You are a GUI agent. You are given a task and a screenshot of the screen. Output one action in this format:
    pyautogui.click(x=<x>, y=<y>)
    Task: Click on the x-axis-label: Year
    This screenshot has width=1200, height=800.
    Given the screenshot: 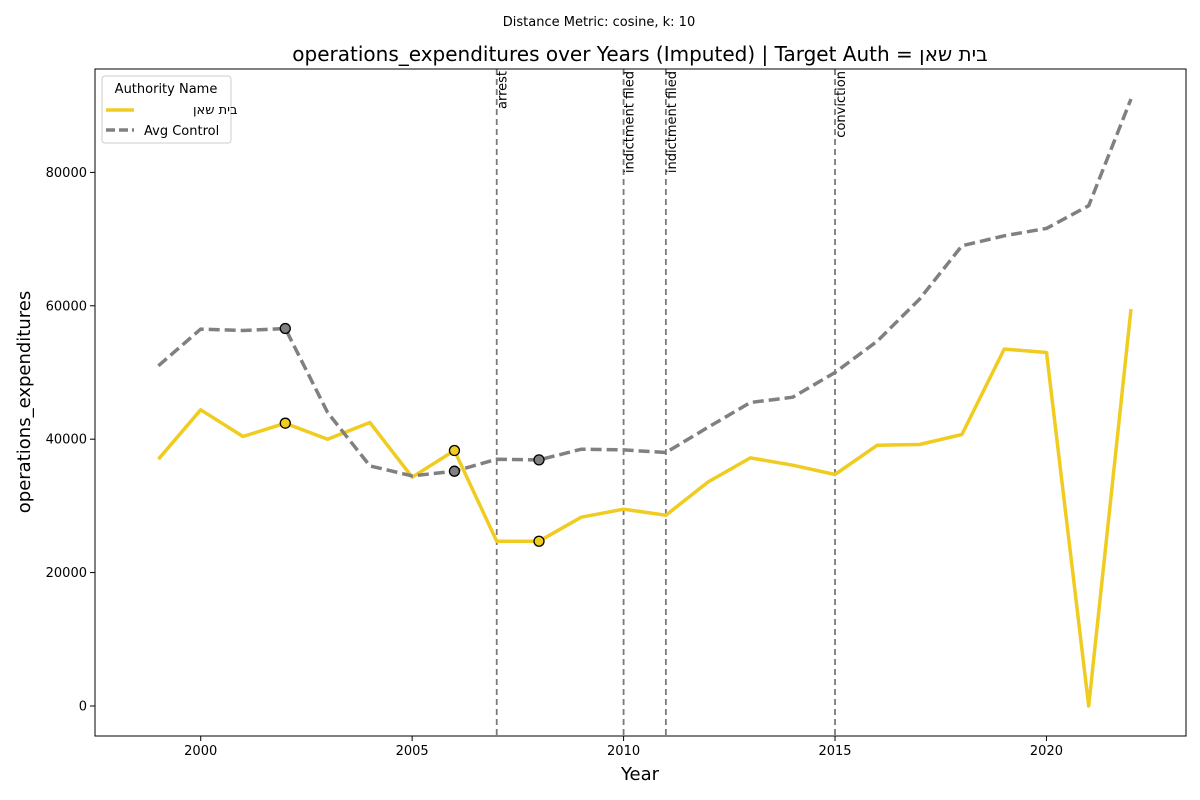 What is the action you would take?
    pyautogui.click(x=640, y=774)
    